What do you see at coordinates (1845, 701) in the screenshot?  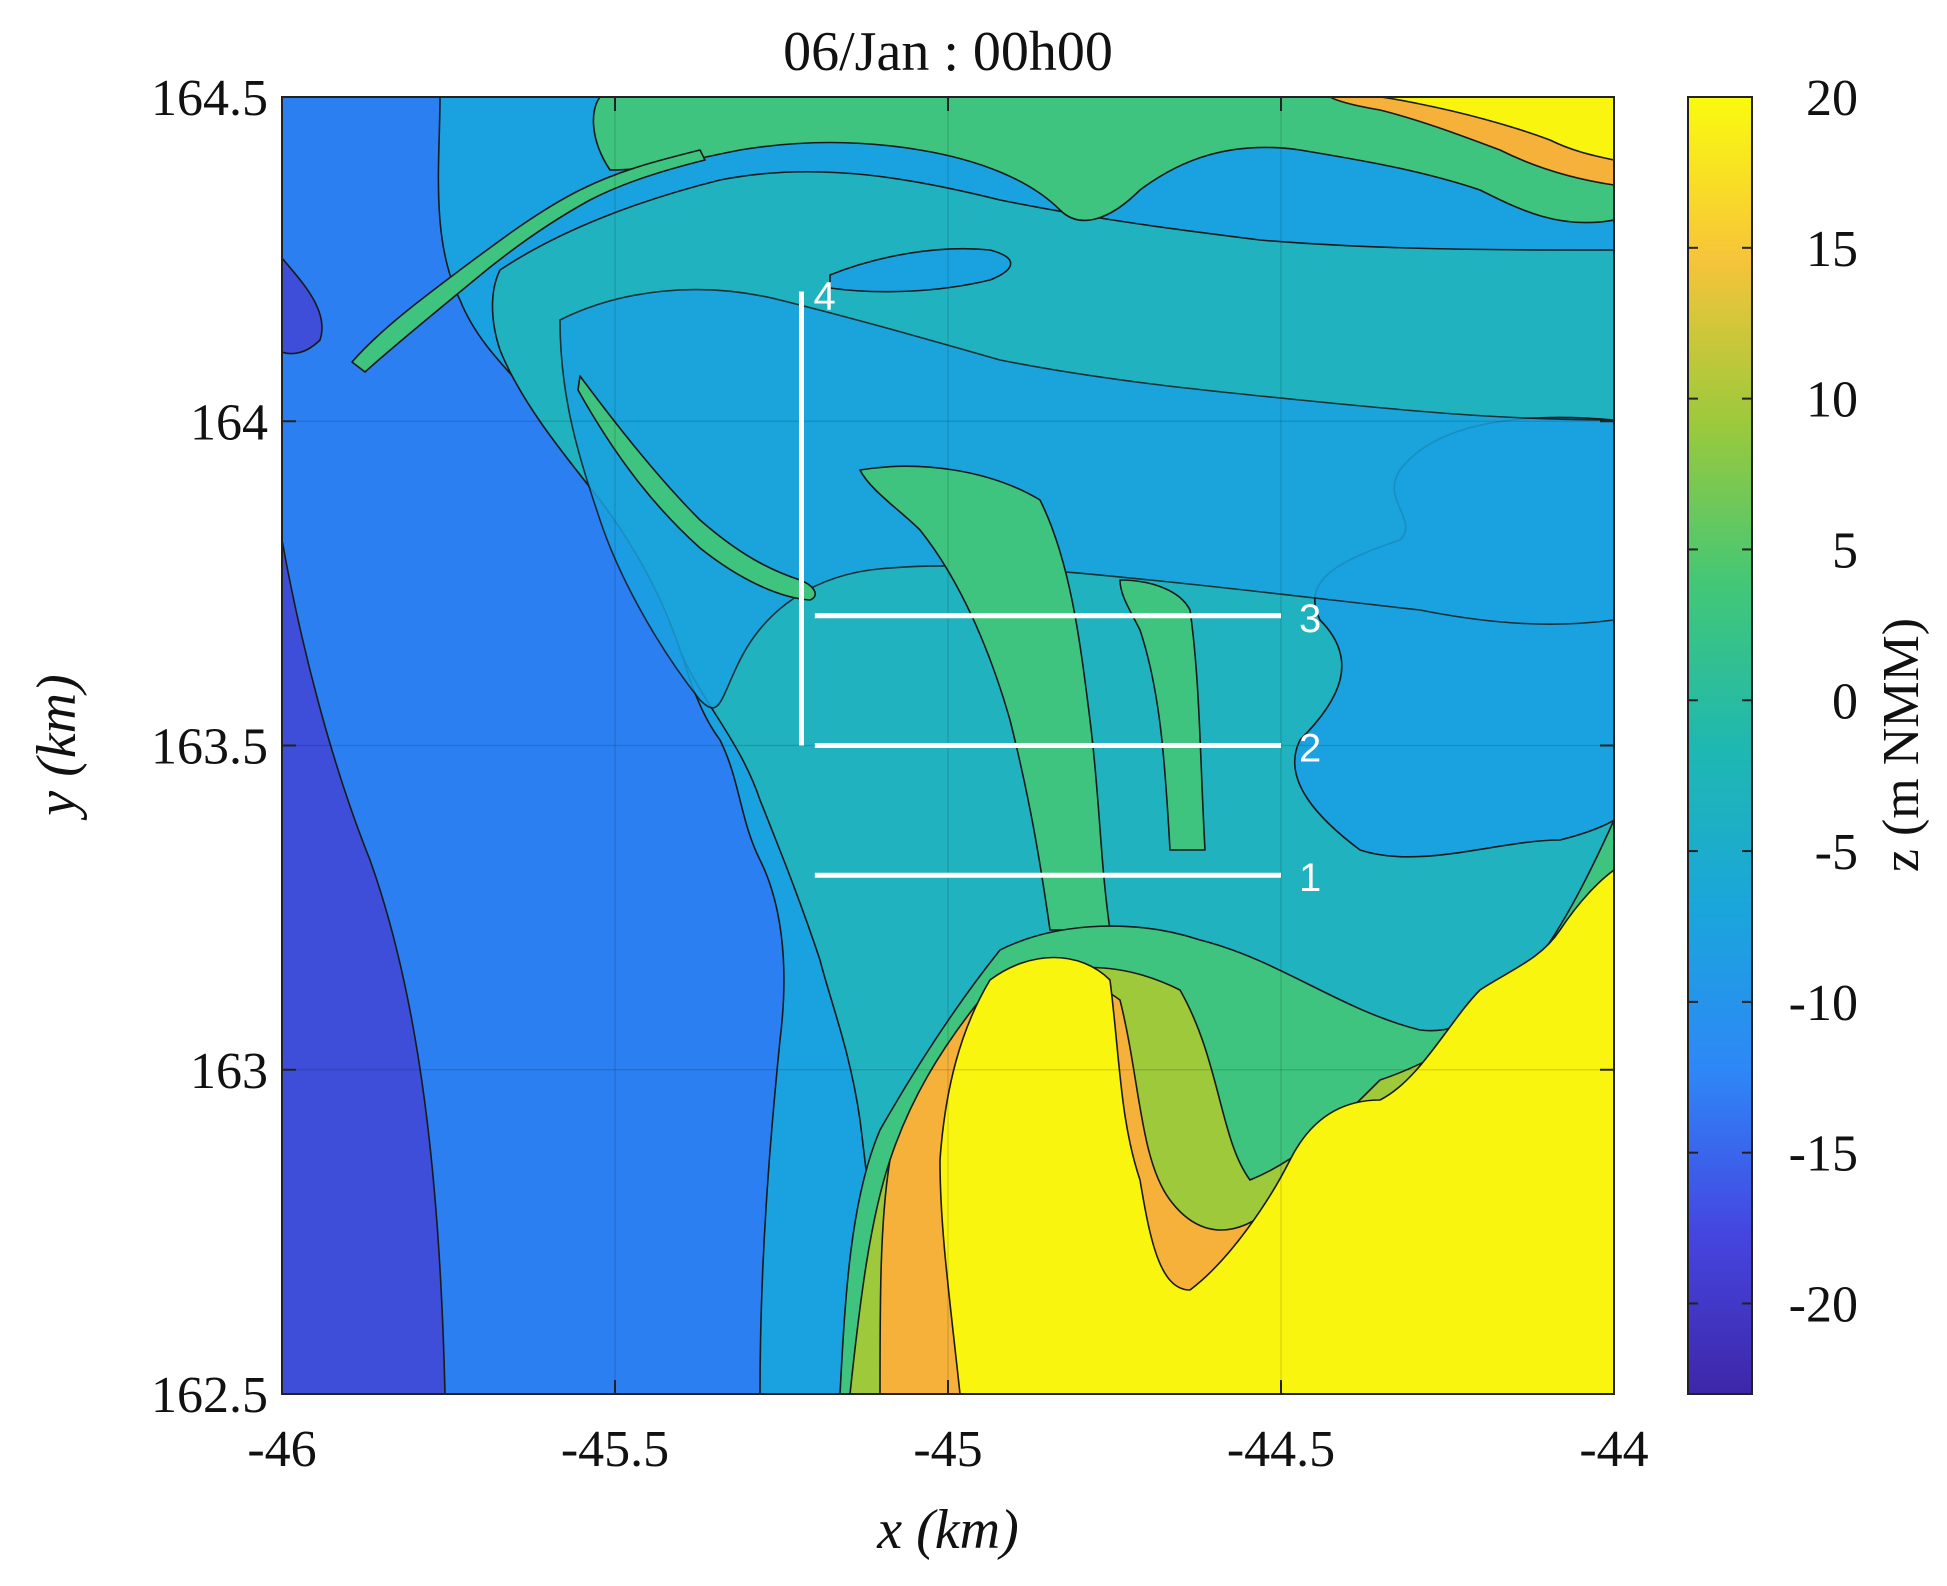 I see `colorbar-tick-label: 0` at bounding box center [1845, 701].